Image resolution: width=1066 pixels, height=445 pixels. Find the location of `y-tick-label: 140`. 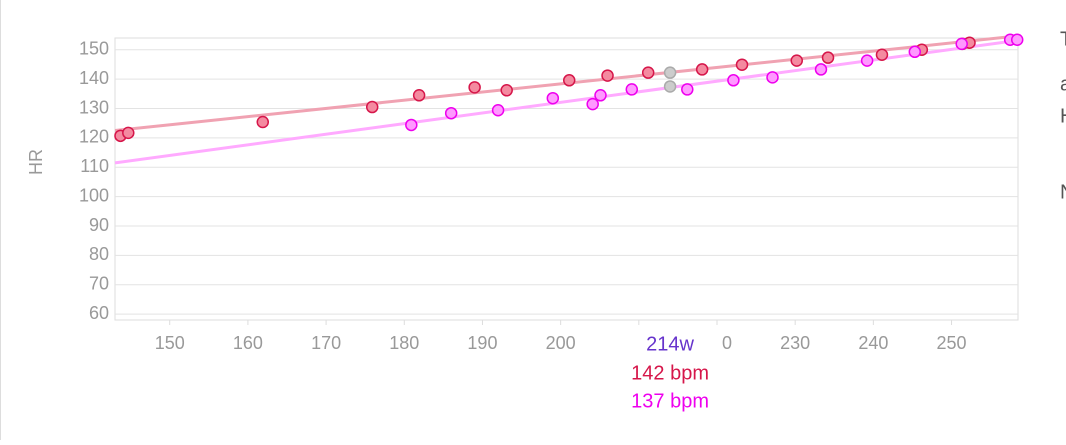

y-tick-label: 140 is located at coordinates (94, 78).